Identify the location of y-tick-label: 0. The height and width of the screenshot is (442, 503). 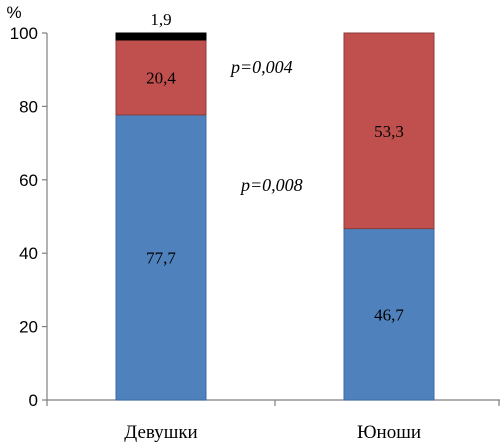
(33, 400).